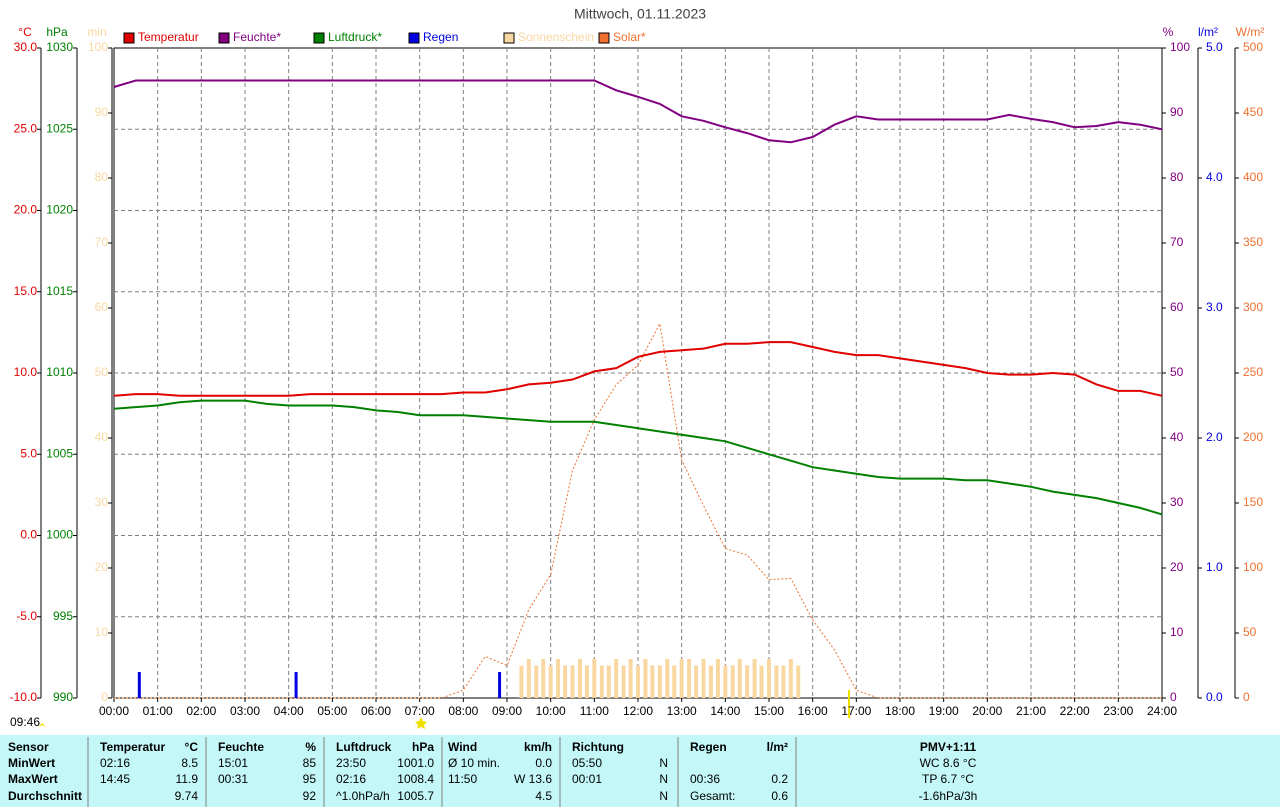  Describe the element at coordinates (351, 763) in the screenshot. I see `table-cell: 23:50` at that location.